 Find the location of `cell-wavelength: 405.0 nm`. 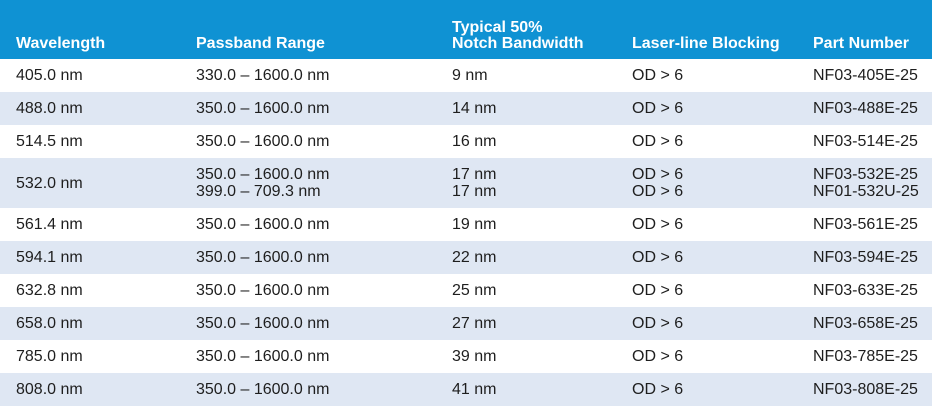

cell-wavelength: 405.0 nm is located at coordinates (49, 75).